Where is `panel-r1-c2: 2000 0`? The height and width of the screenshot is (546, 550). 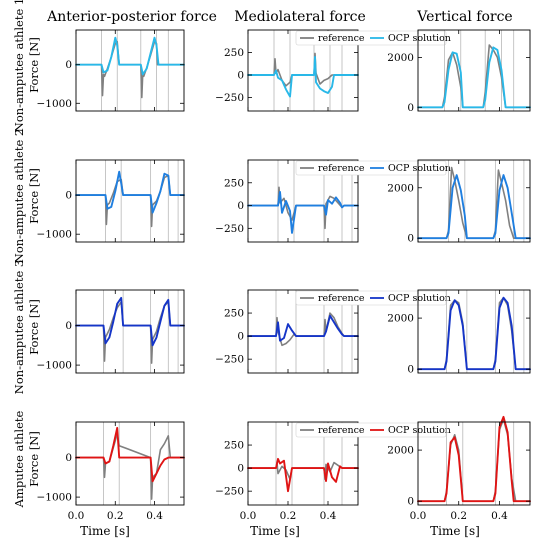
panel-r1-c2: 2000 0 is located at coordinates (459, 202).